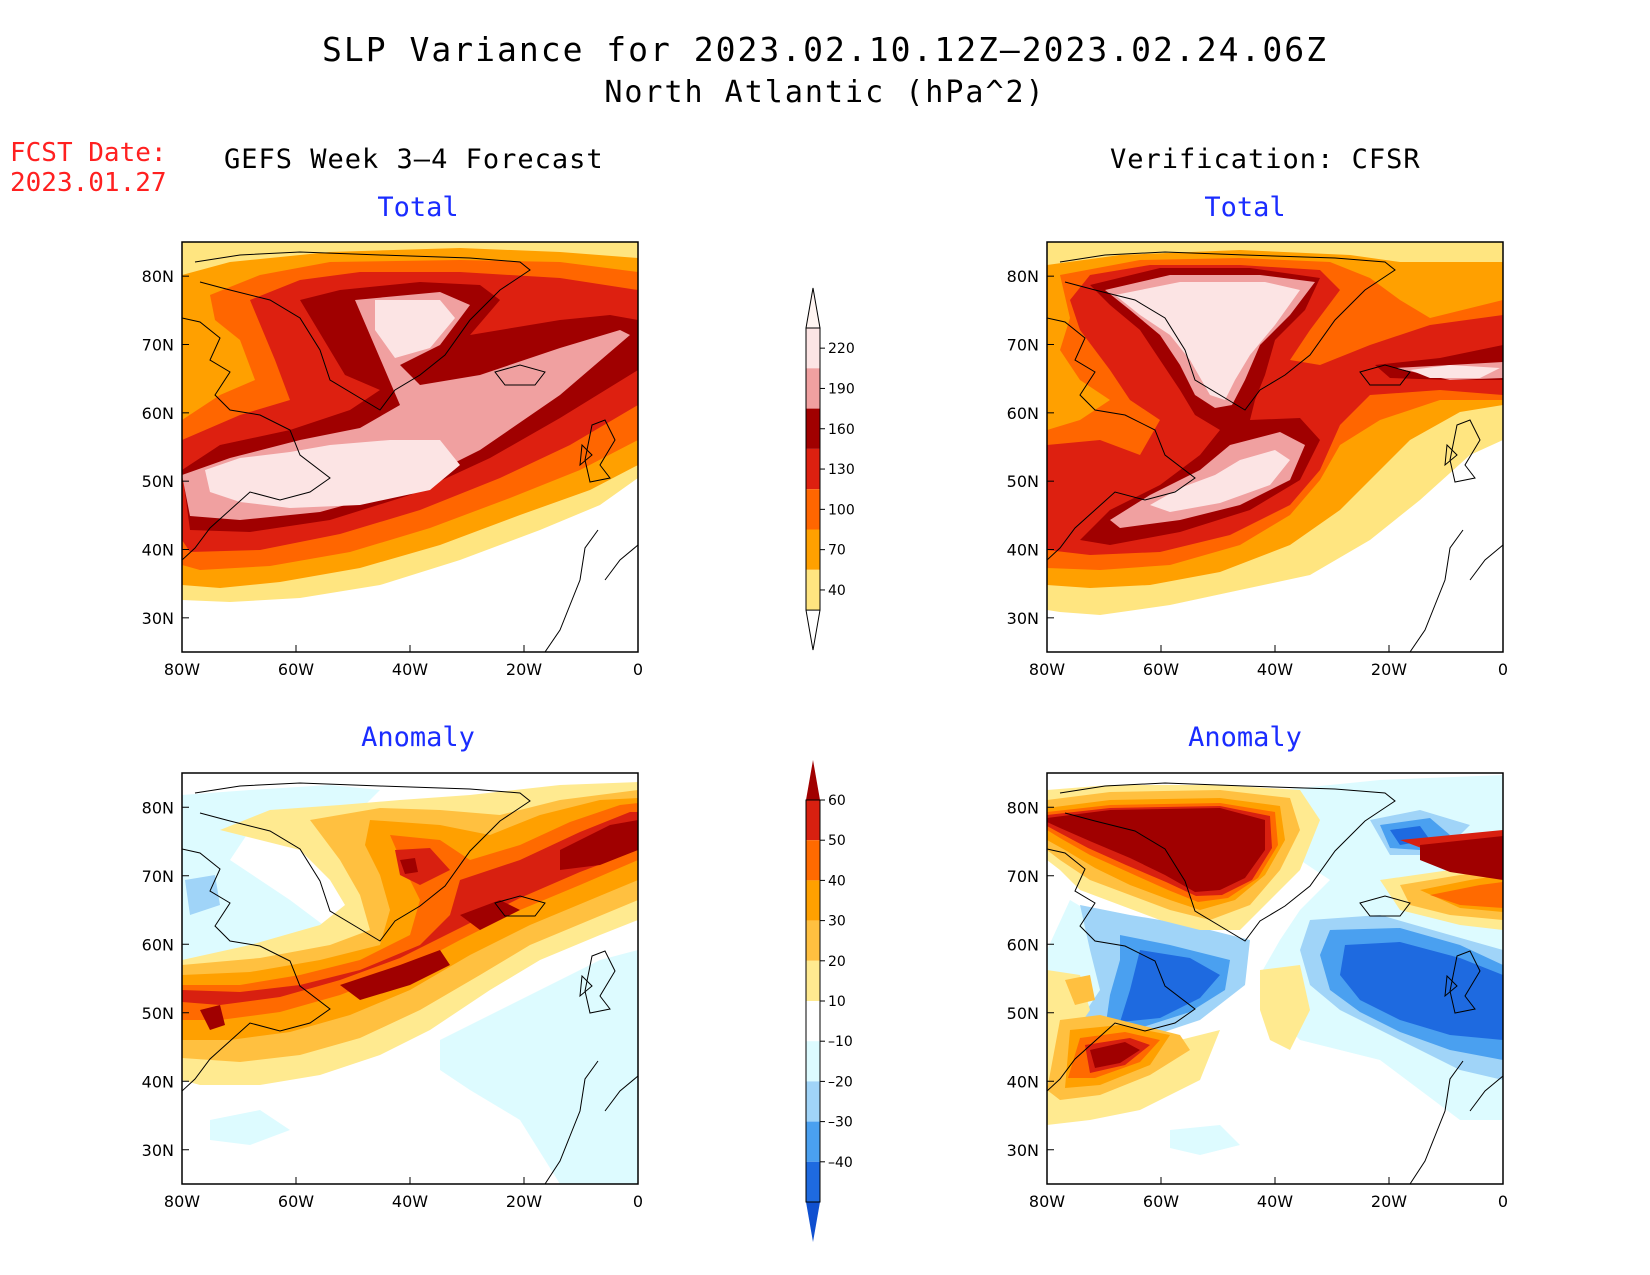  I want to click on fc-anom-ytick-label: 30N, so click(158, 1150).